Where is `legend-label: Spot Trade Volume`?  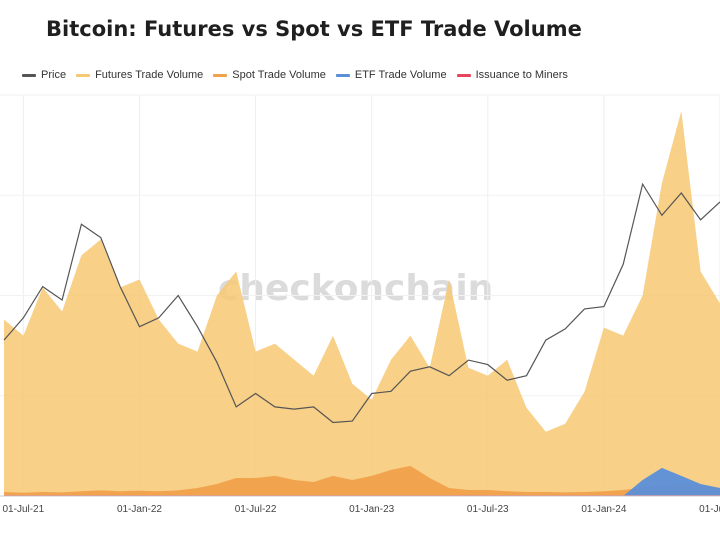
legend-label: Spot Trade Volume is located at coordinates (279, 75).